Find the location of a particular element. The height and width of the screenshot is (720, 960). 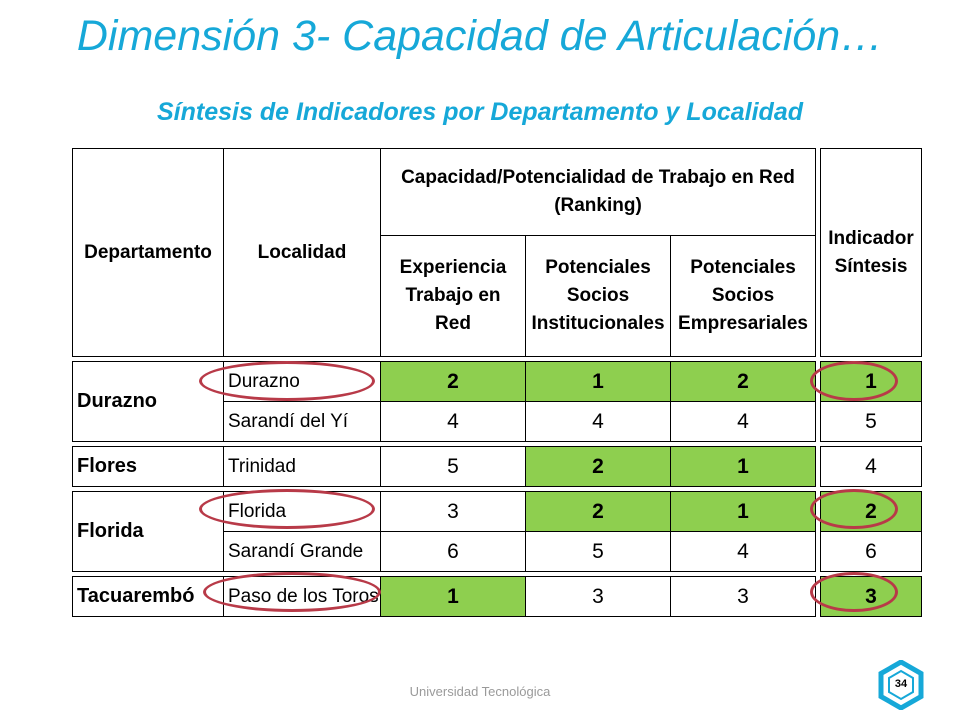

cell-institucionales: 4 is located at coordinates (598, 421).